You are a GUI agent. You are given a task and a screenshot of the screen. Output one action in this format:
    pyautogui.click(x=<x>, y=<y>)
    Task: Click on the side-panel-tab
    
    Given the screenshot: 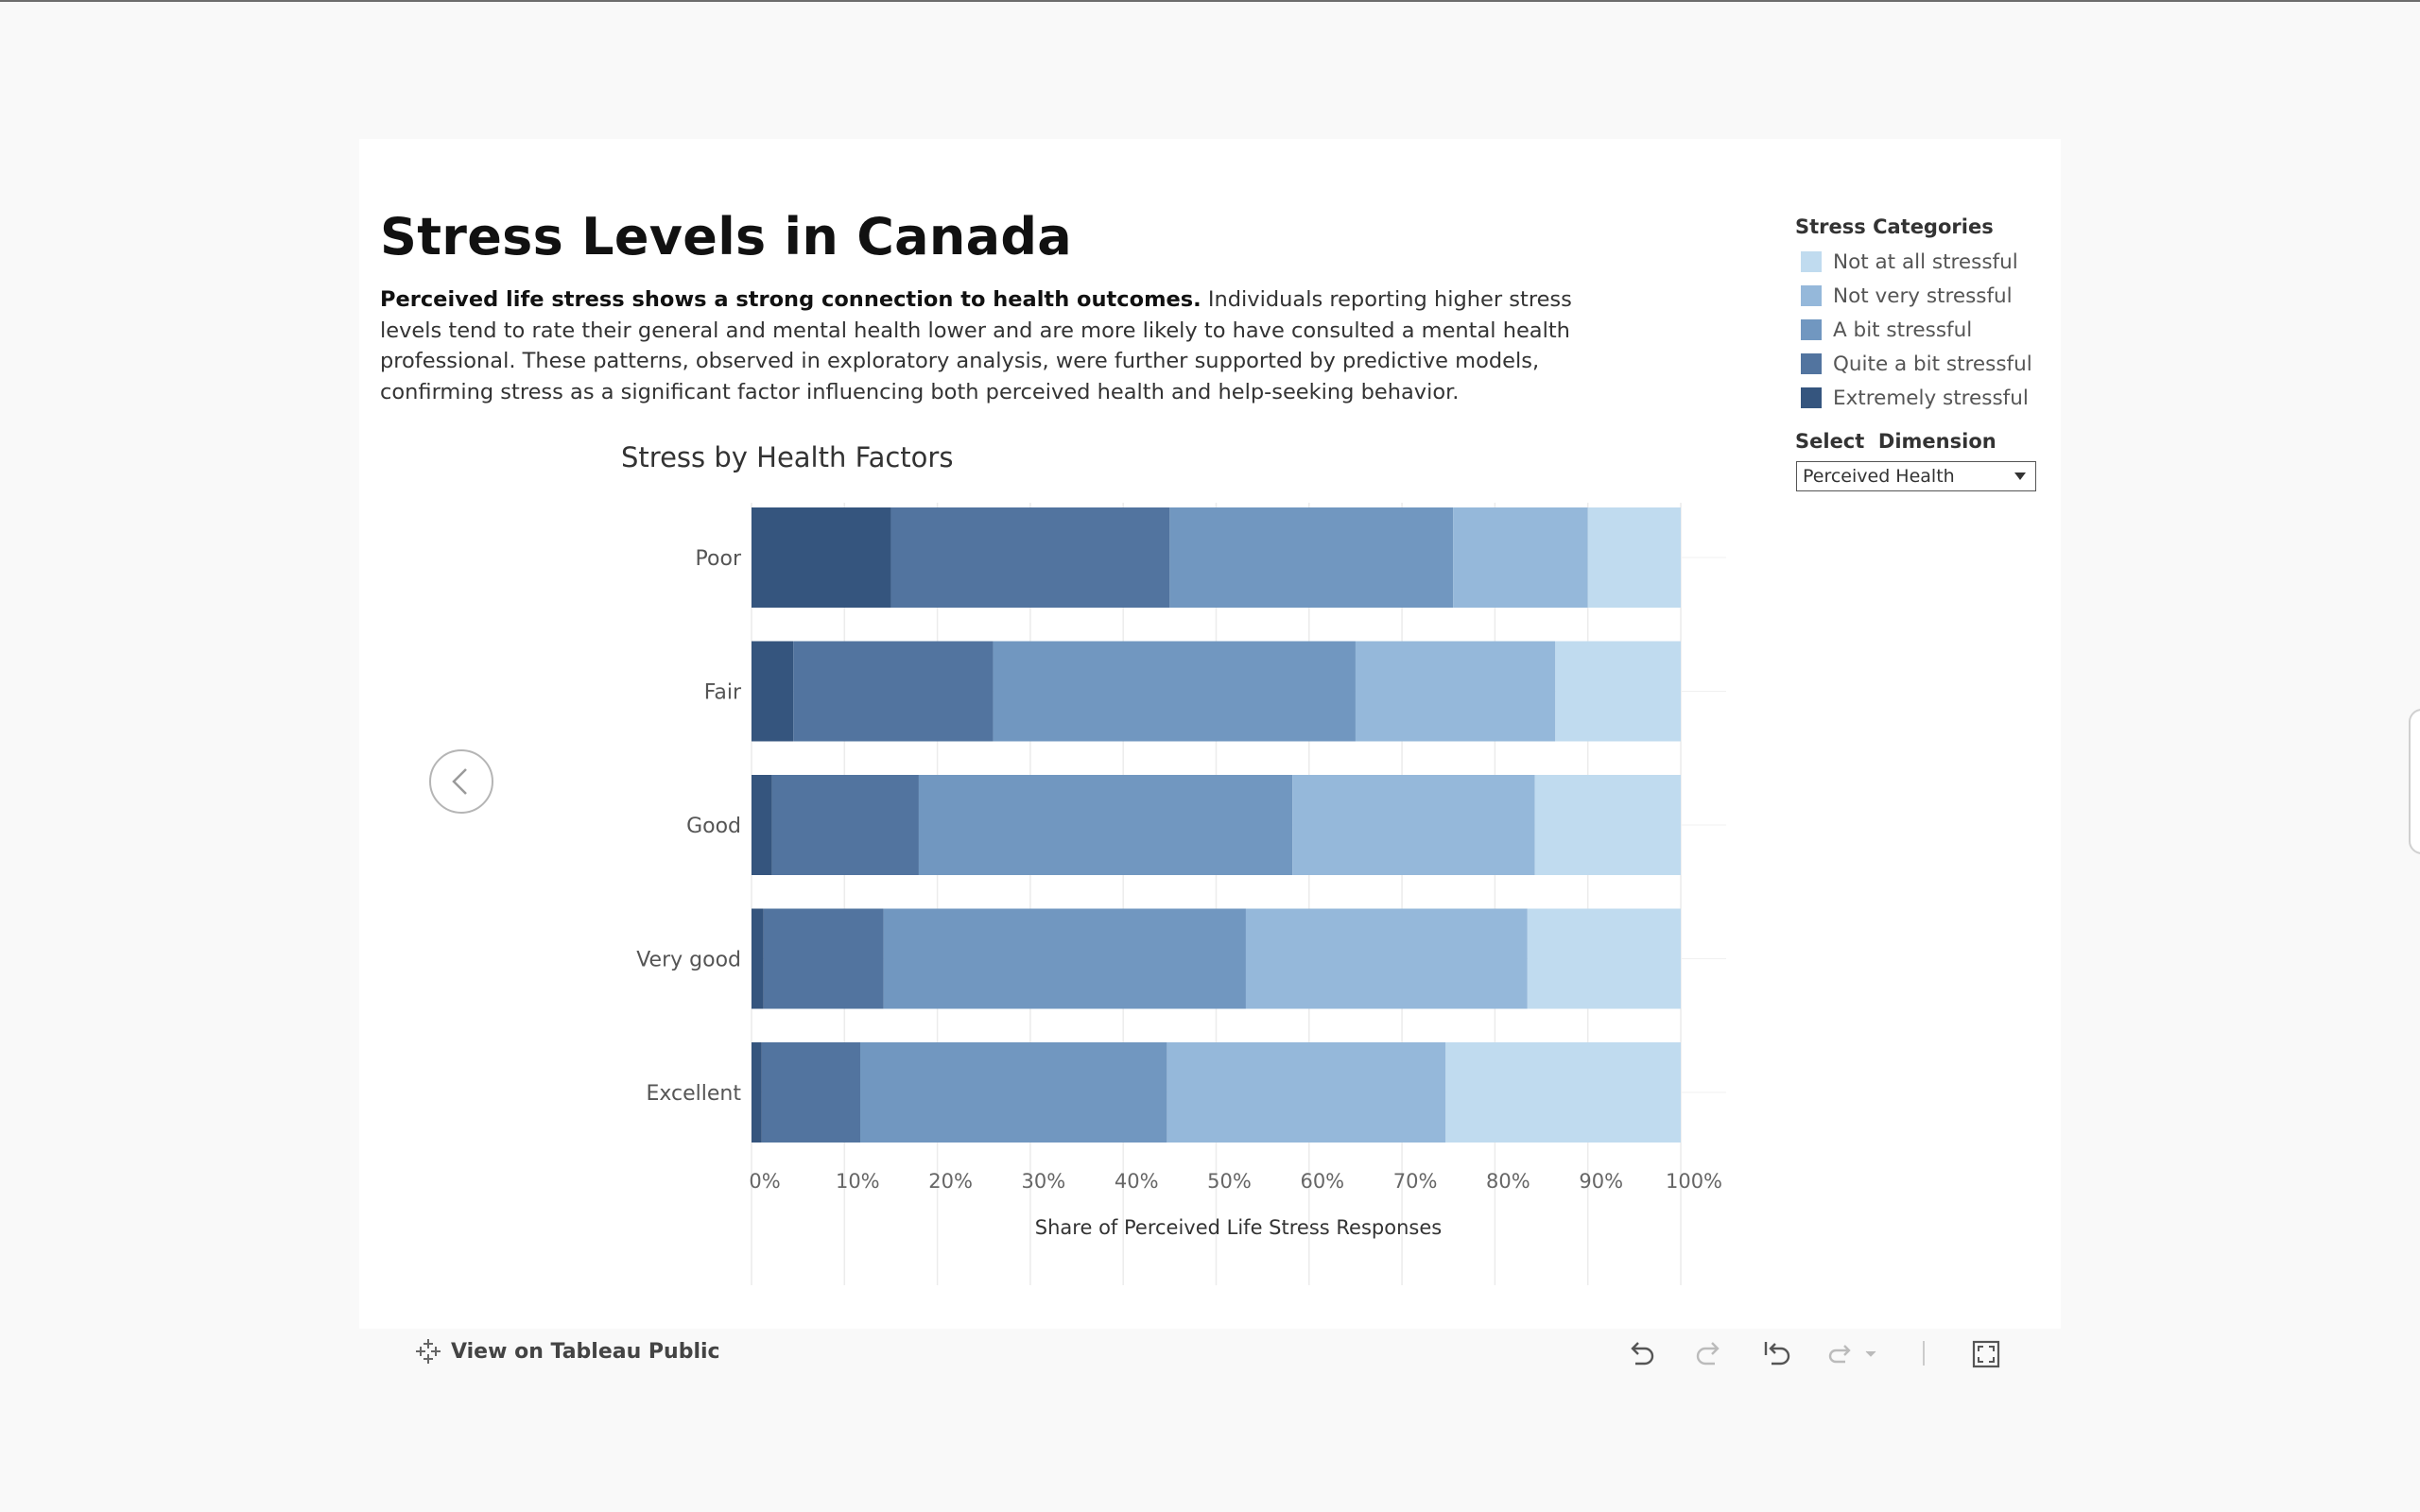 What is the action you would take?
    pyautogui.click(x=2415, y=781)
    